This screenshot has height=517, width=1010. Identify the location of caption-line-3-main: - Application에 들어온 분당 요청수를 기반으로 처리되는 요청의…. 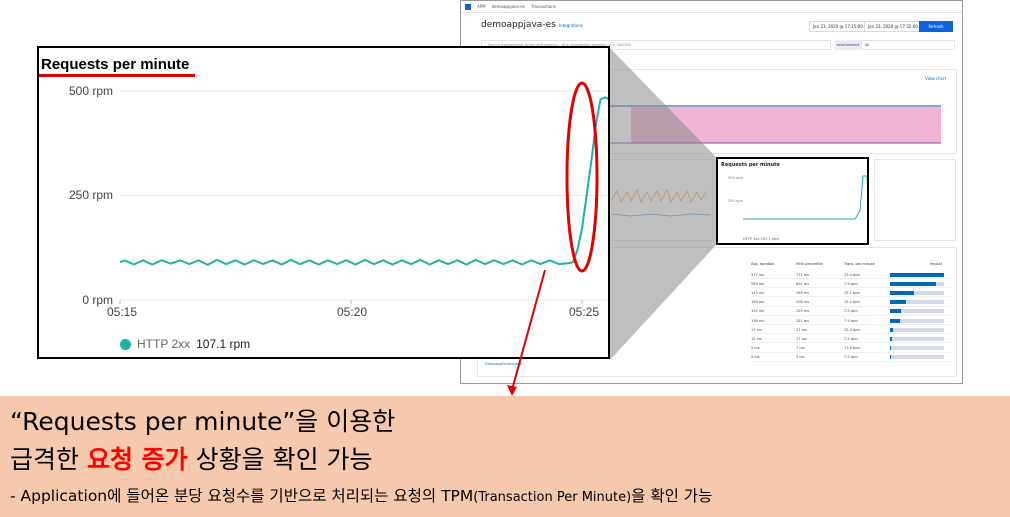
(242, 496).